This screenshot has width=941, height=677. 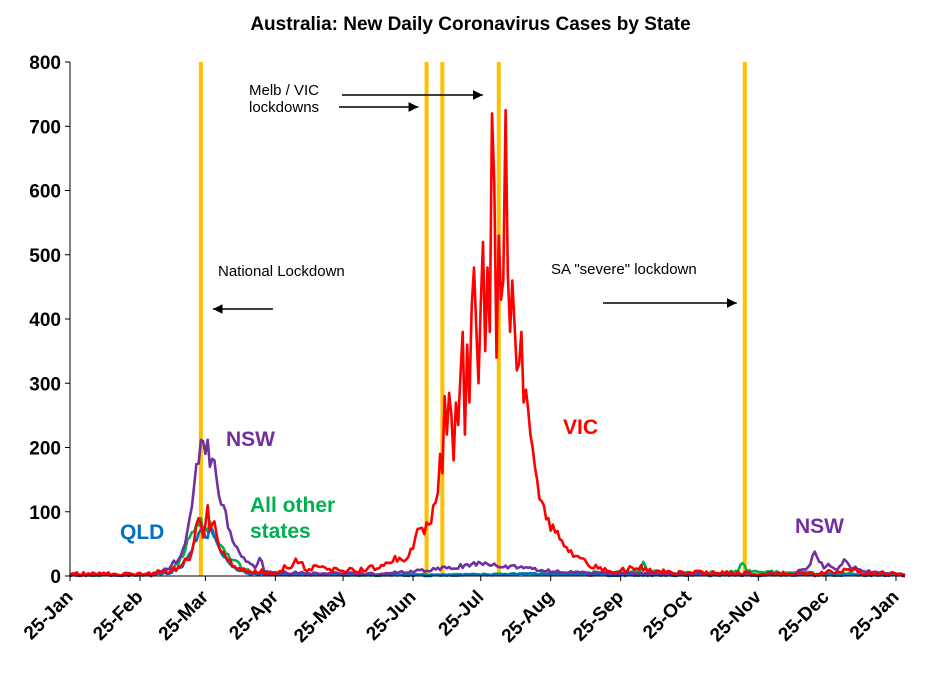 What do you see at coordinates (250, 439) in the screenshot?
I see `series-label-nsw-1: NSW` at bounding box center [250, 439].